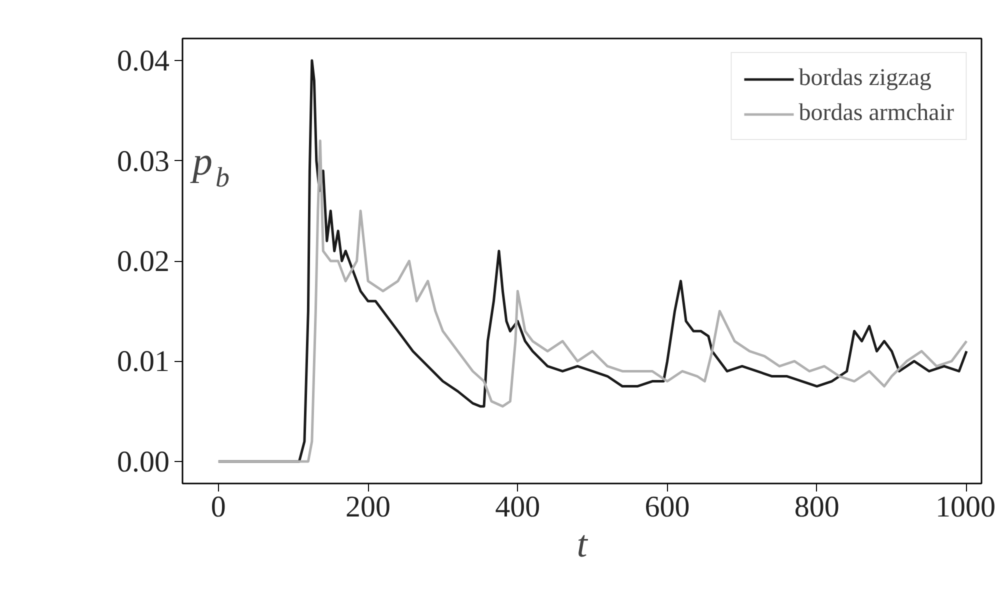 The height and width of the screenshot is (596, 995). I want to click on y-tick-label: 0.01, so click(143, 361).